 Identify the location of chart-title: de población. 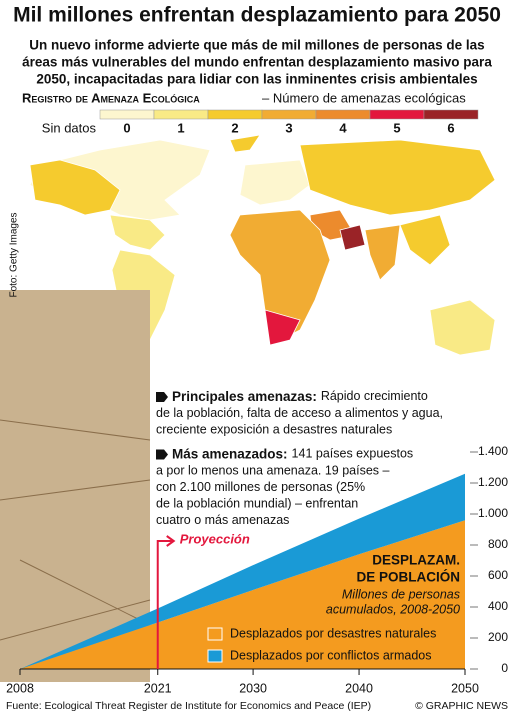
(408, 577).